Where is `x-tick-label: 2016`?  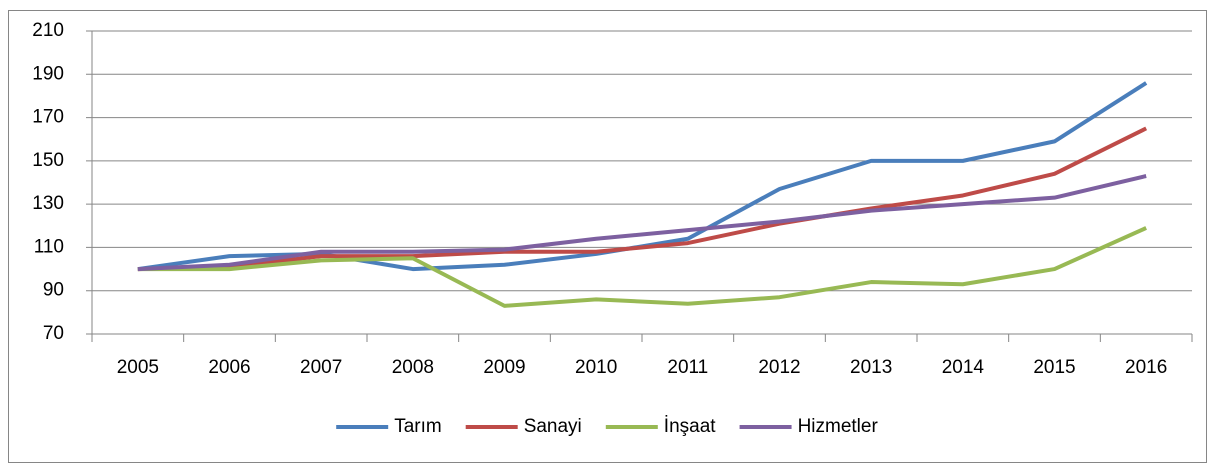 x-tick-label: 2016 is located at coordinates (1146, 367).